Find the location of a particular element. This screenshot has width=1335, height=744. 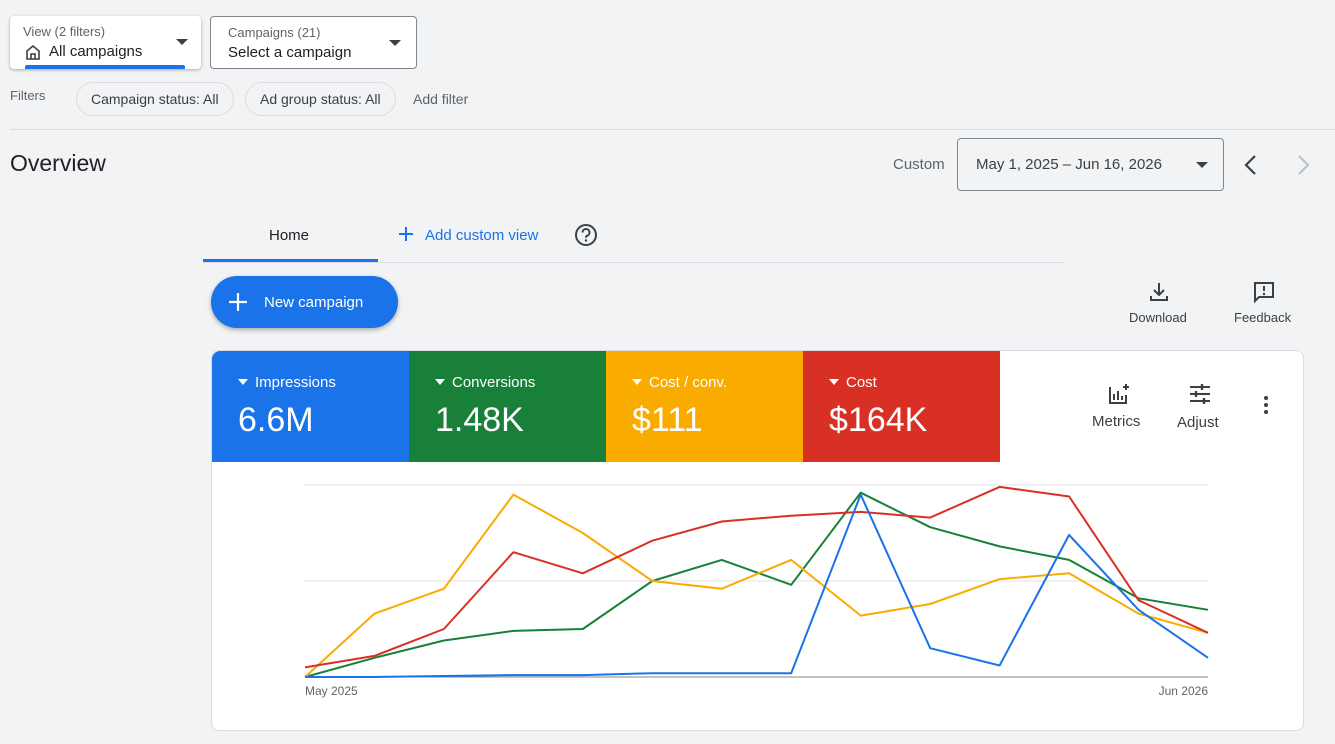

adjust-icon is located at coordinates (1200, 394).